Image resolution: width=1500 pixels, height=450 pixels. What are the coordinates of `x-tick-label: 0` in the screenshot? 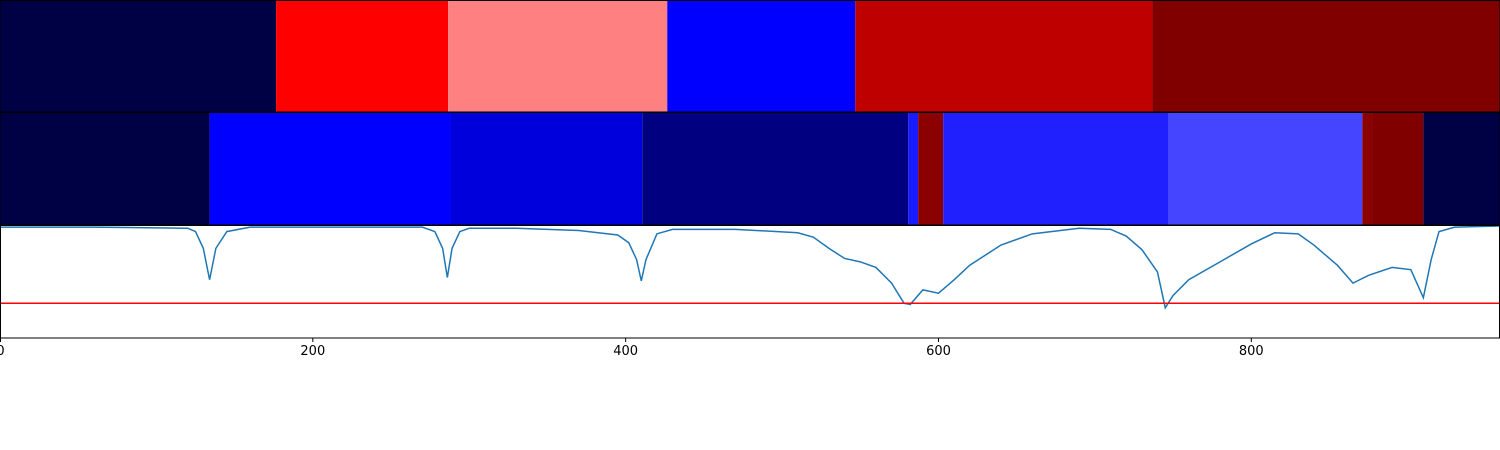 It's located at (2, 351).